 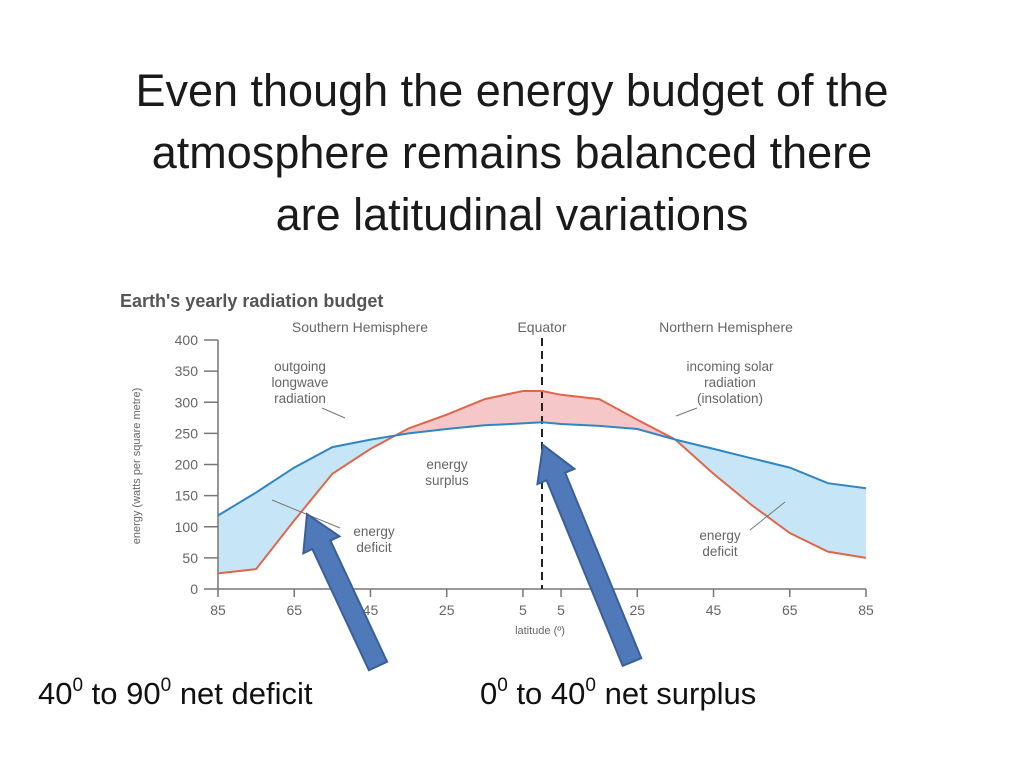 I want to click on caption-text: net deficit, so click(x=242, y=693).